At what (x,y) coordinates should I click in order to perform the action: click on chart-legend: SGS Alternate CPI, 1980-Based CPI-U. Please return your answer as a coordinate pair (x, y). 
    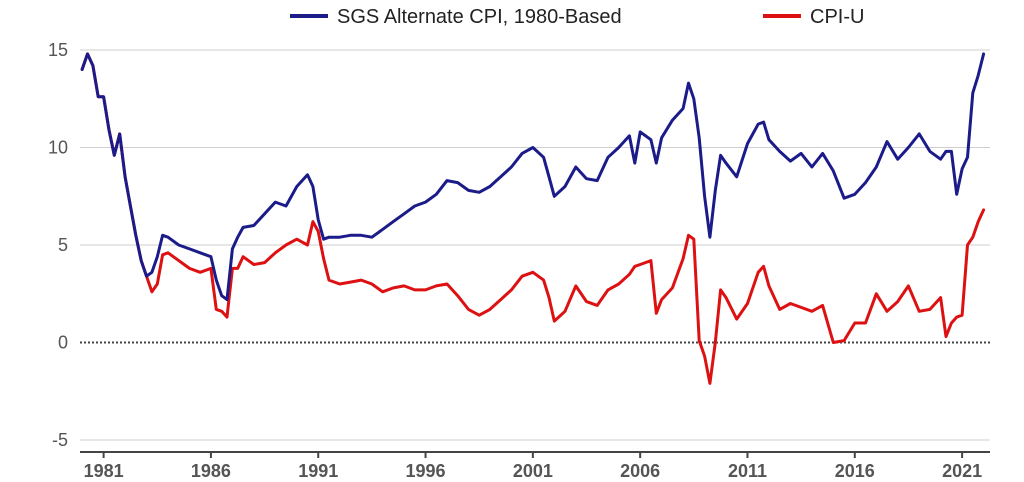
    Looking at the image, I should click on (577, 17).